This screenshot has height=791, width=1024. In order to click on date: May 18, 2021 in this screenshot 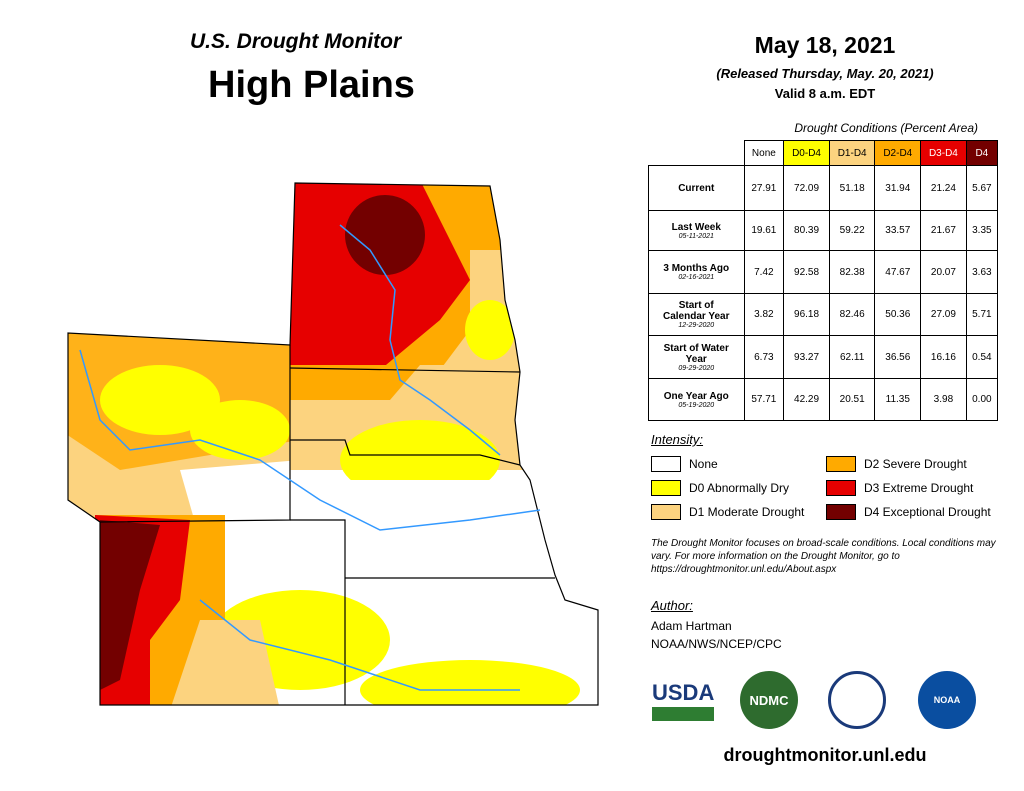, I will do `click(825, 45)`.